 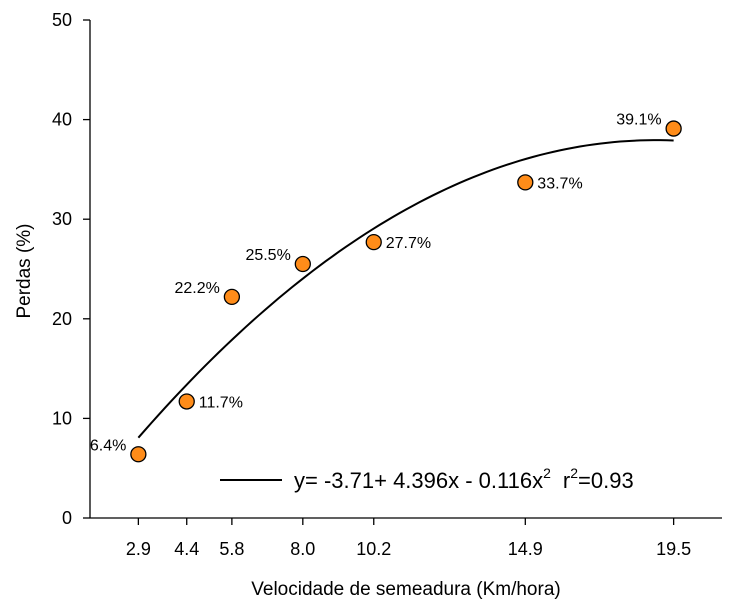 What do you see at coordinates (559, 183) in the screenshot?
I see `data-label: 33.7%` at bounding box center [559, 183].